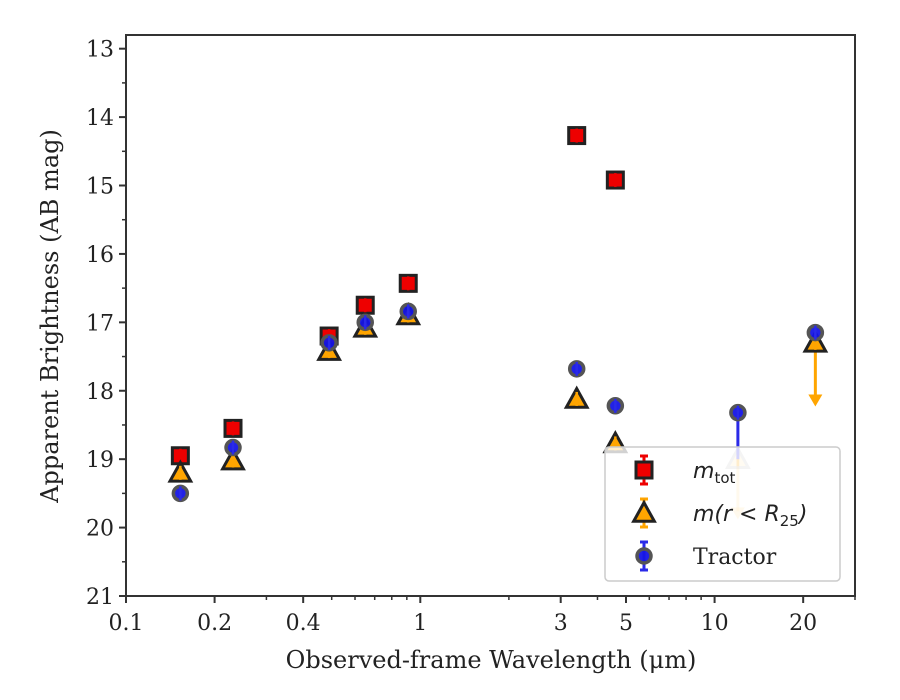  What do you see at coordinates (644, 470) in the screenshot?
I see `legend-marker-square` at bounding box center [644, 470].